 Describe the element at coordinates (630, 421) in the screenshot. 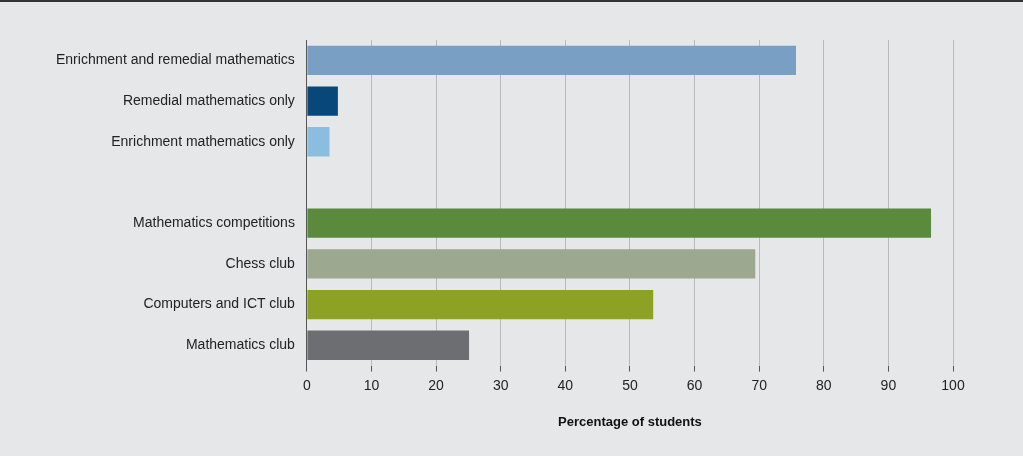

I see `x-axis-title: Percentage of students` at that location.